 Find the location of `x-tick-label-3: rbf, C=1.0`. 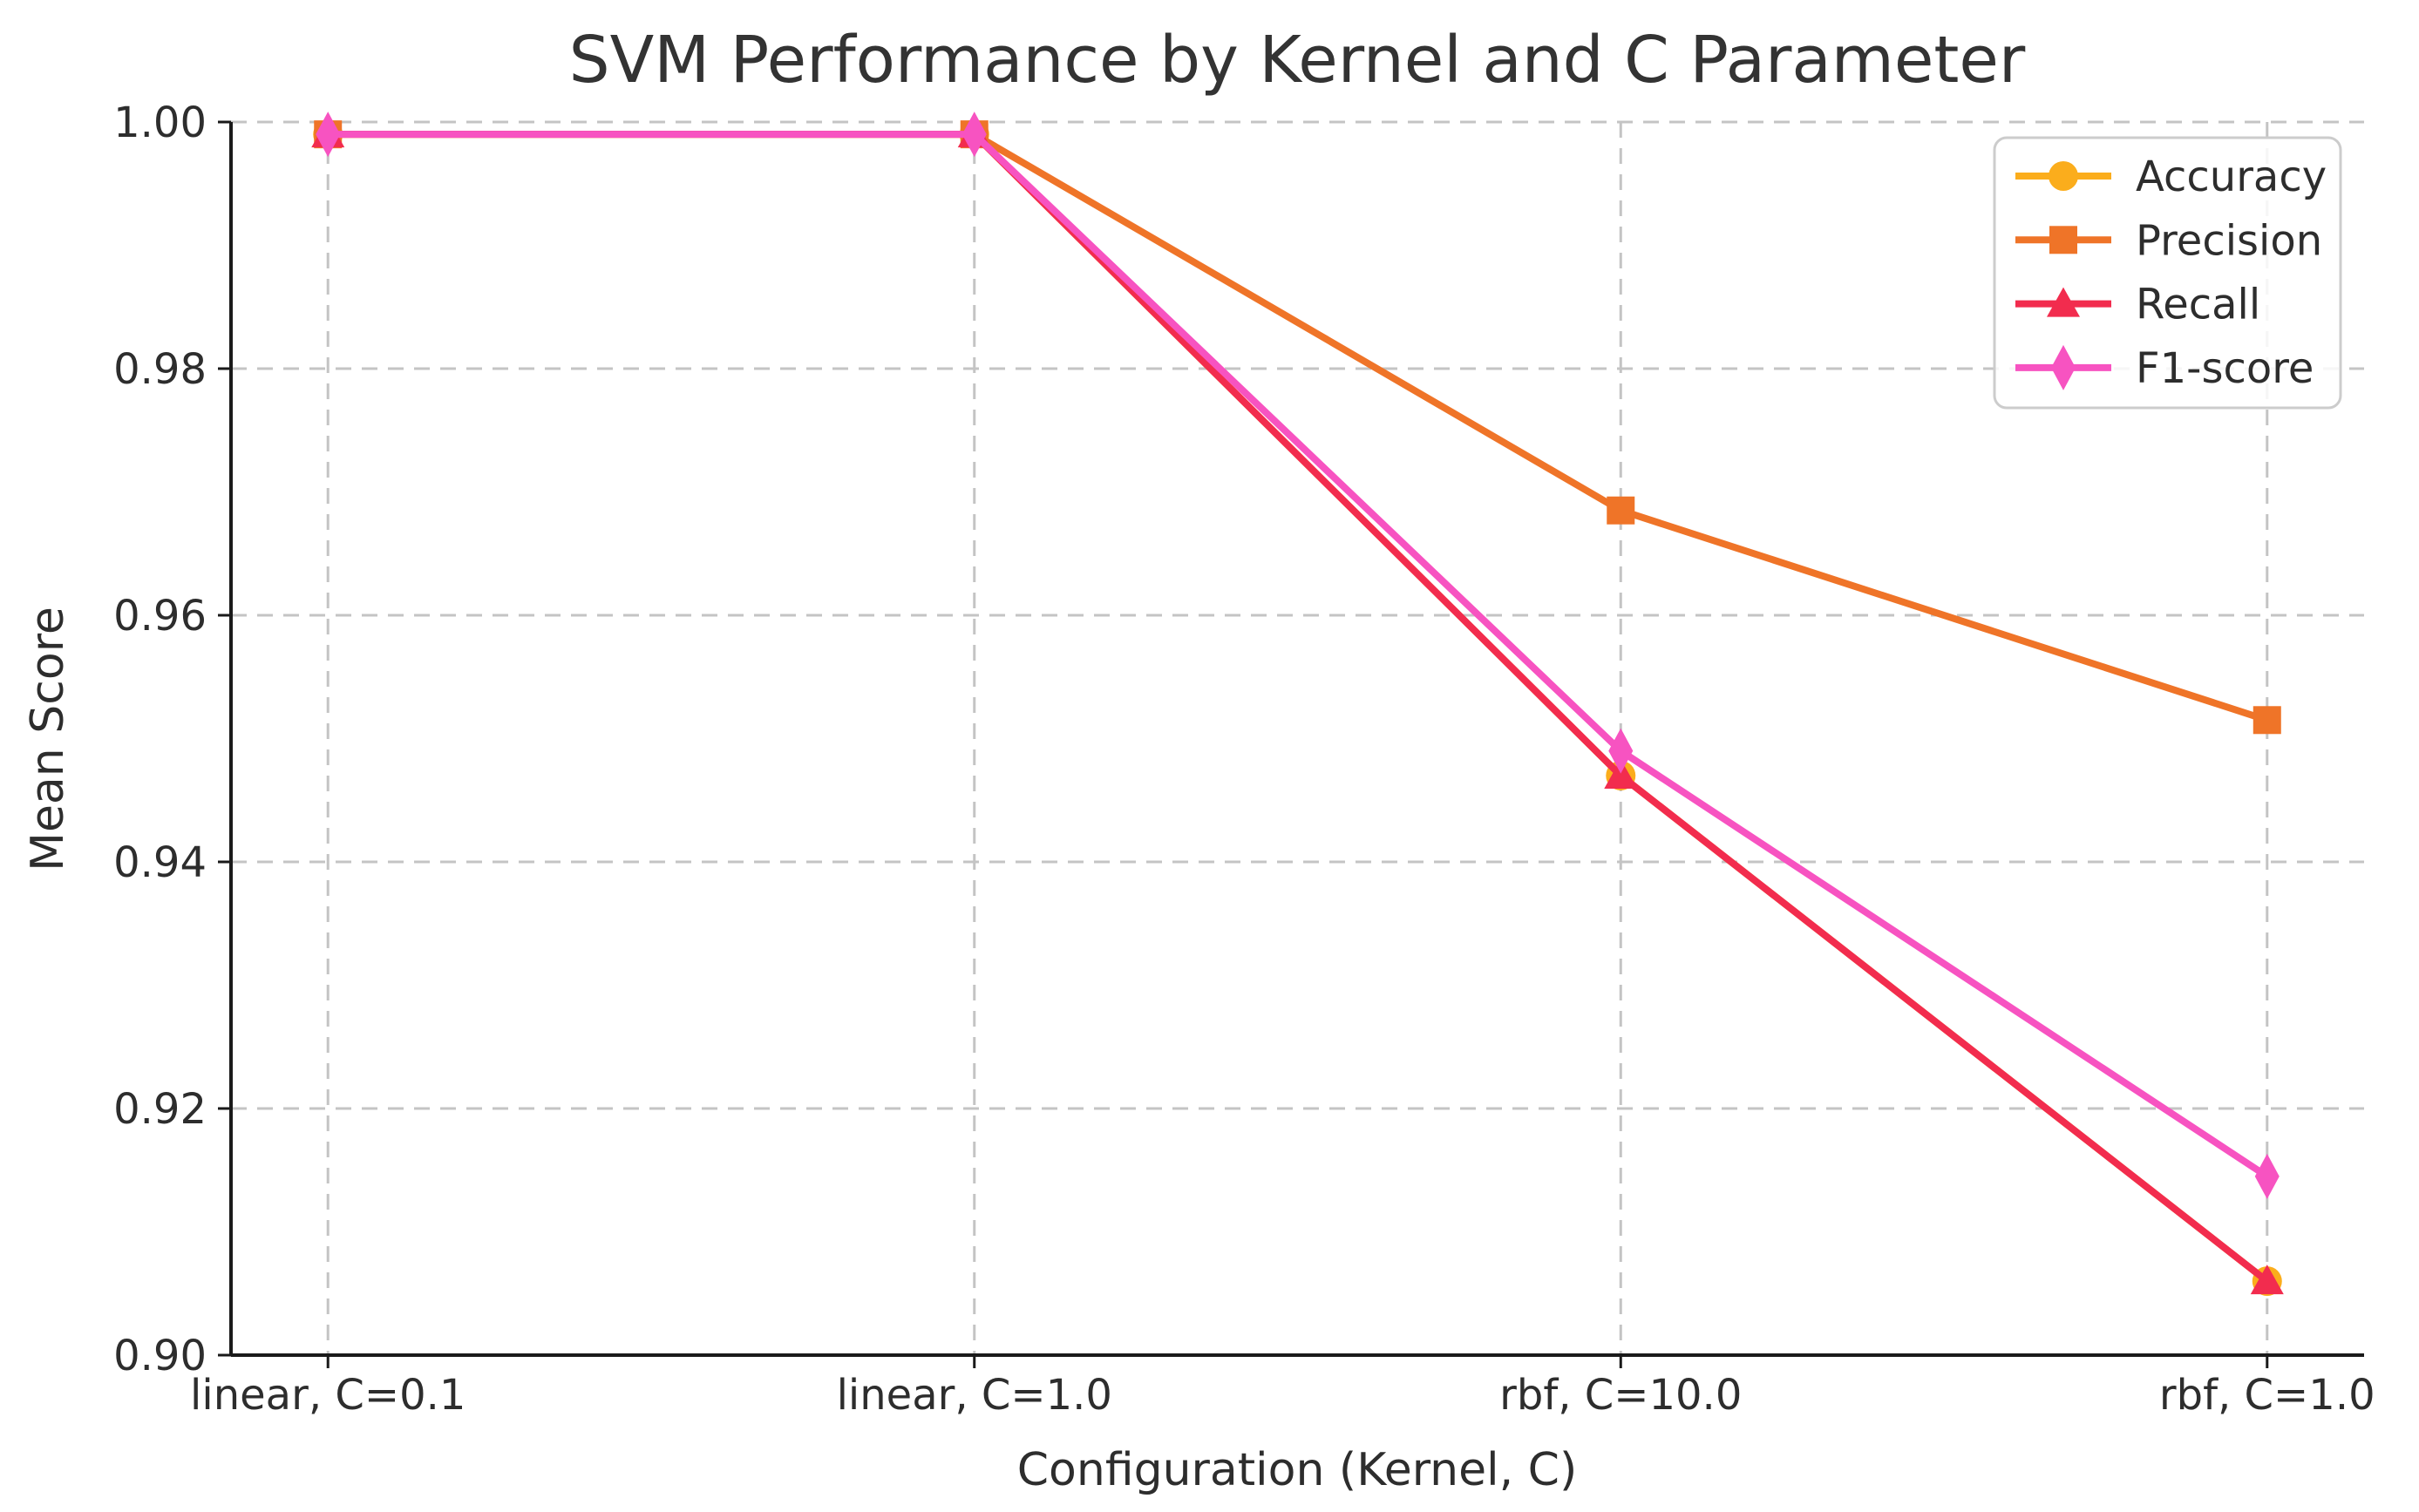

x-tick-label-3: rbf, C=1.0 is located at coordinates (2267, 1395).